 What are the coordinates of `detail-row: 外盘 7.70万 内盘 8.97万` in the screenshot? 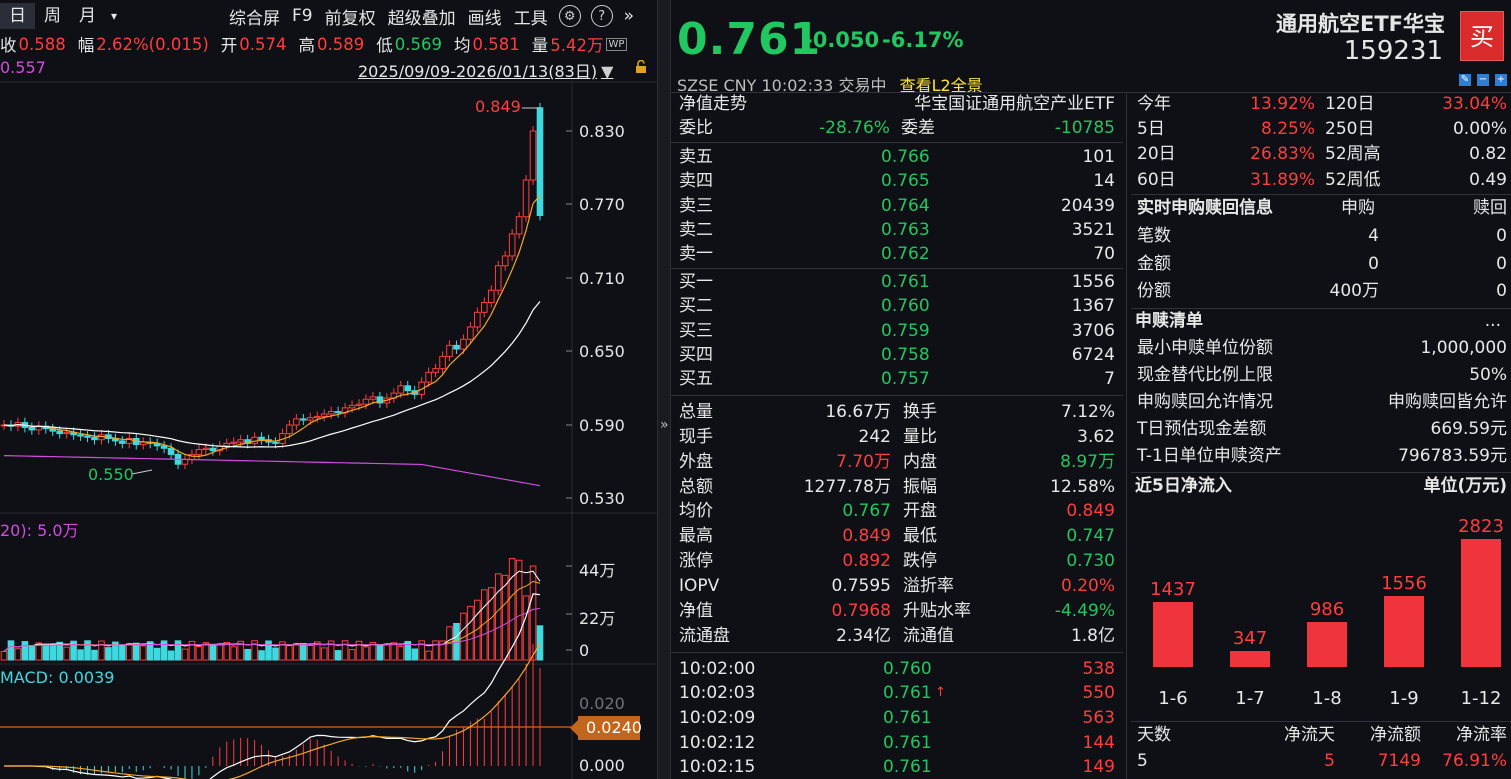 It's located at (897, 462).